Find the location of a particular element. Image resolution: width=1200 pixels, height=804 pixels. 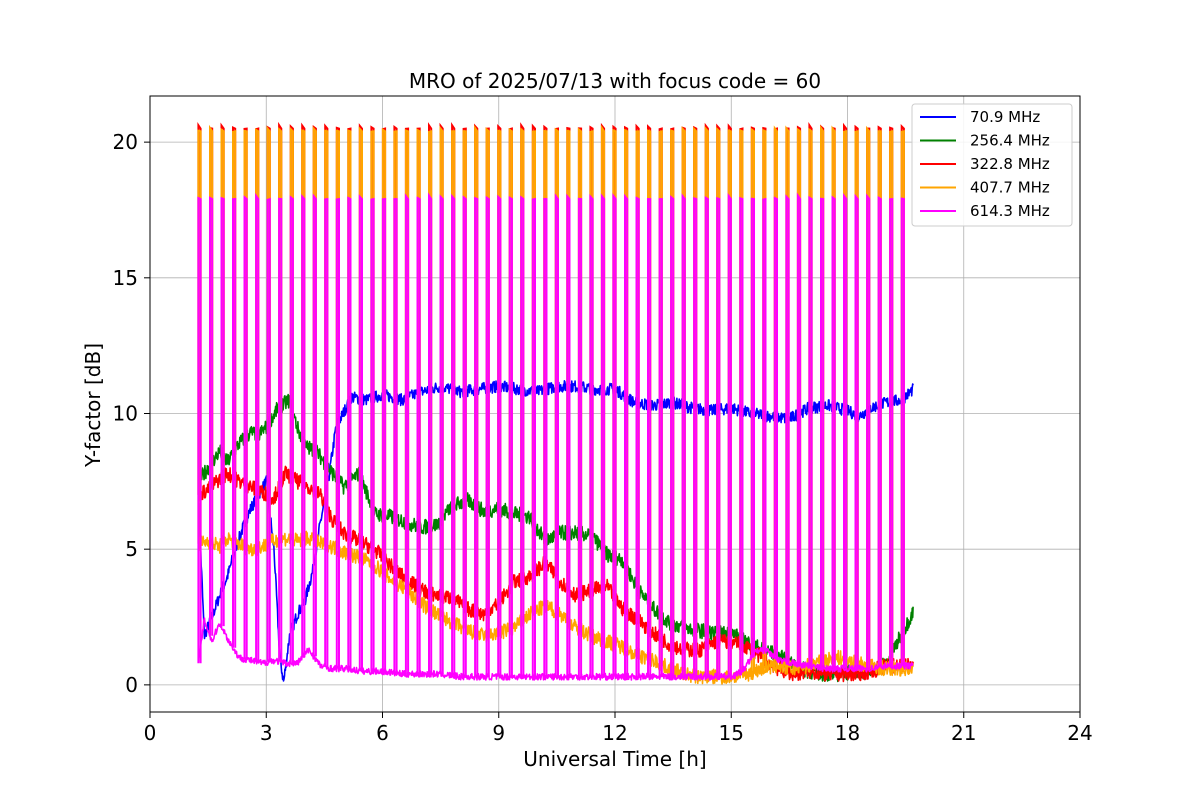

y-tick-label: 10 is located at coordinates (125, 413).